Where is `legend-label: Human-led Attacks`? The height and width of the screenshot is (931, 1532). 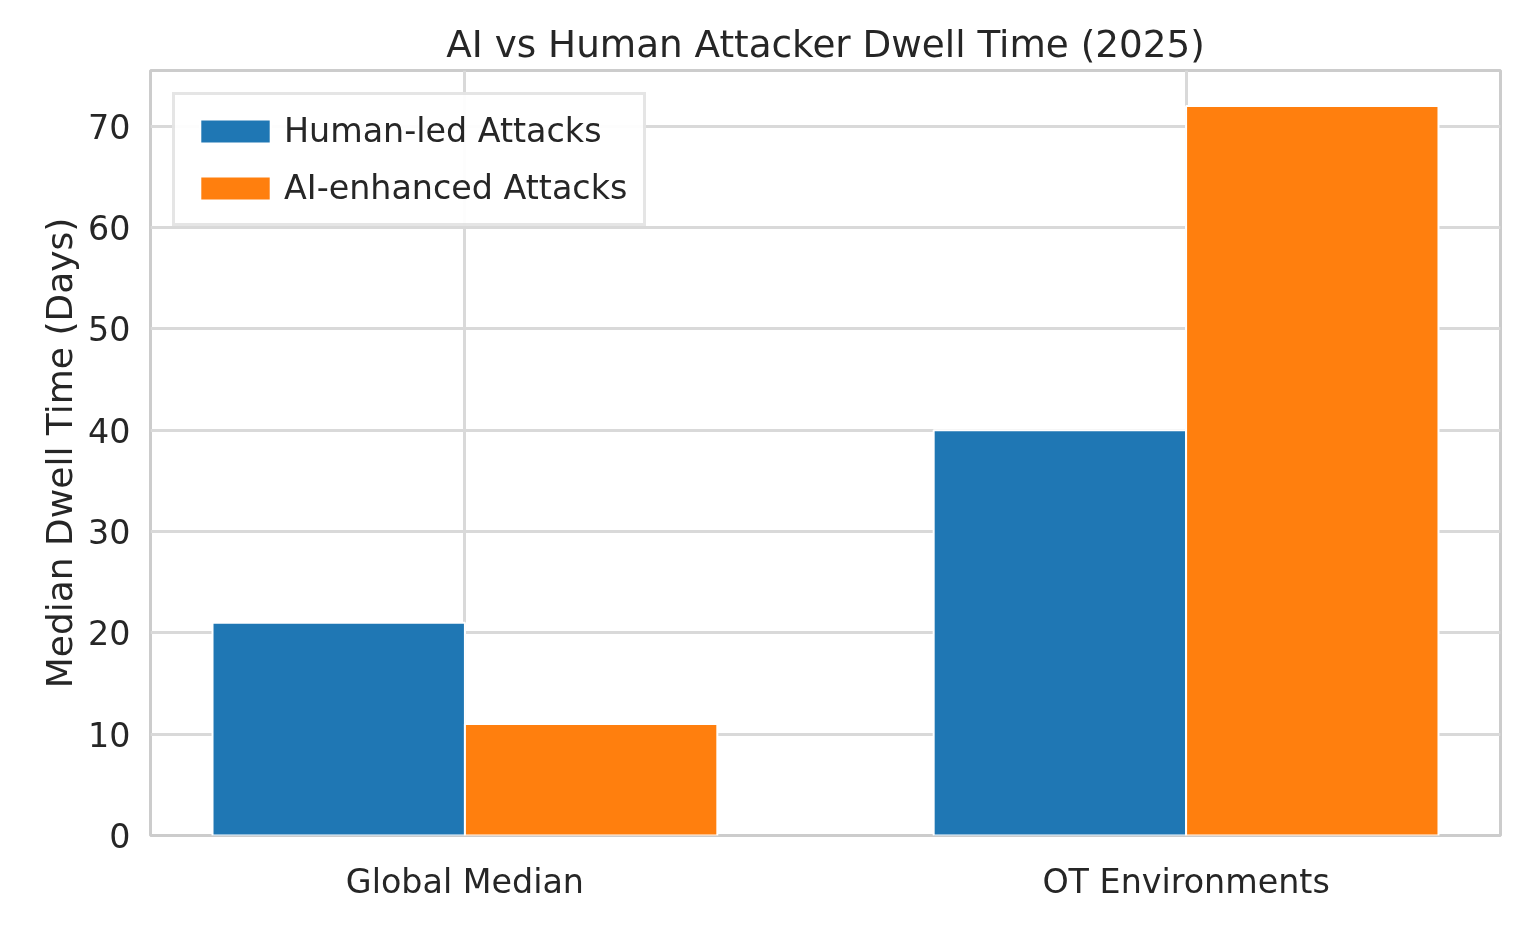 legend-label: Human-led Attacks is located at coordinates (443, 130).